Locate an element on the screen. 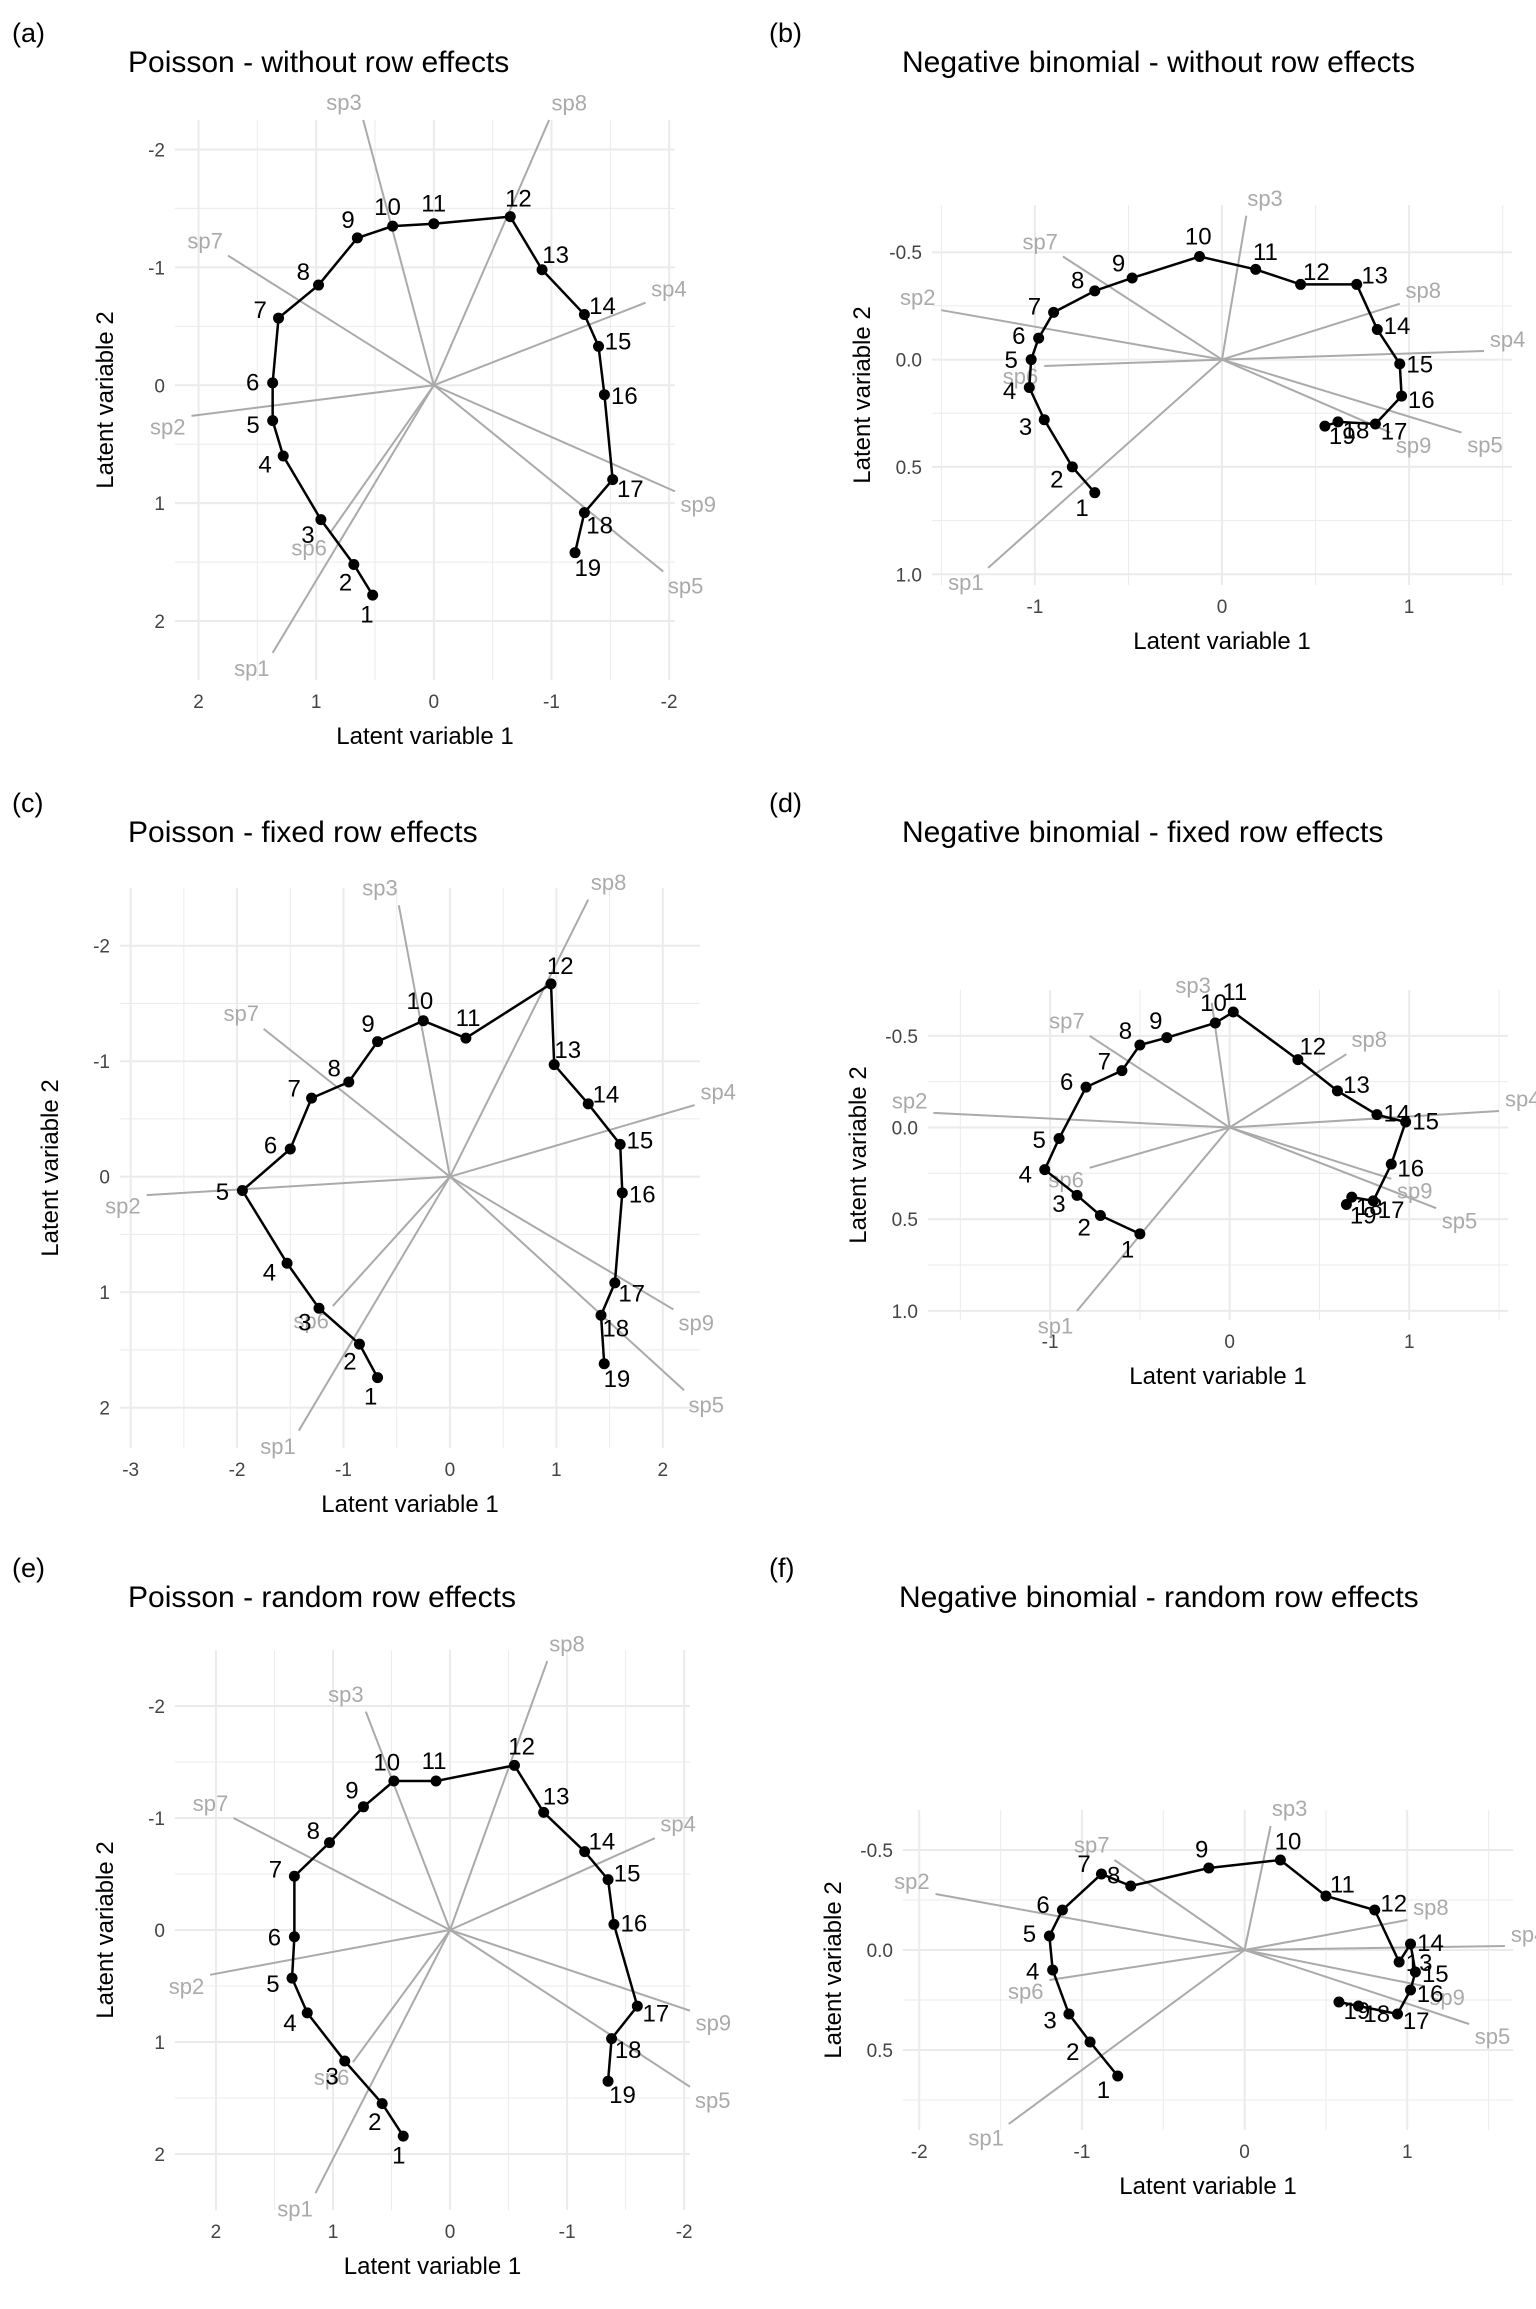 The image size is (1536, 2309). x-tick-label: -2 is located at coordinates (684, 2232).